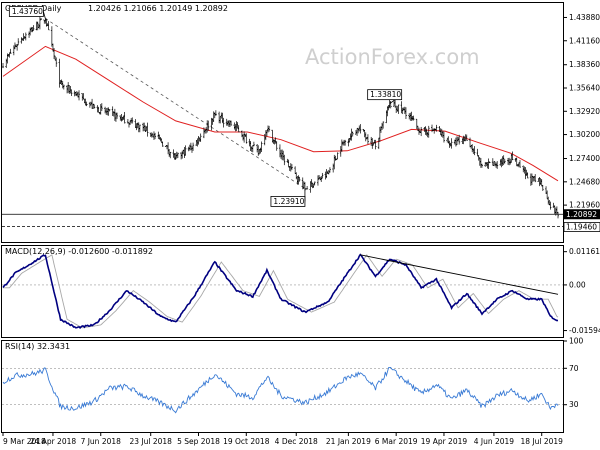  I want to click on macd-axis-tick-label: 0.011619, so click(584, 251).